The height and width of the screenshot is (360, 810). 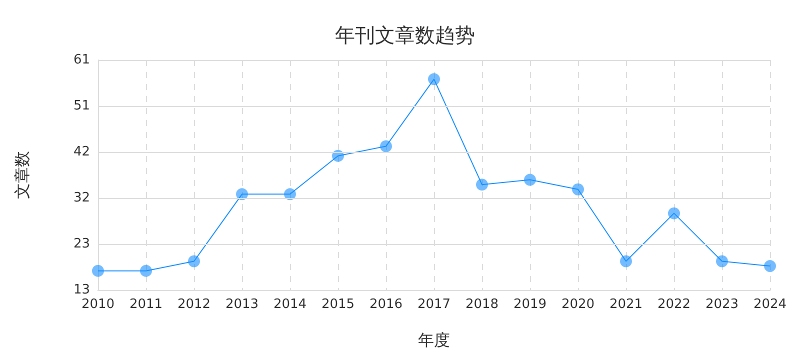 I want to click on y-tick-label: 23, so click(x=81, y=244).